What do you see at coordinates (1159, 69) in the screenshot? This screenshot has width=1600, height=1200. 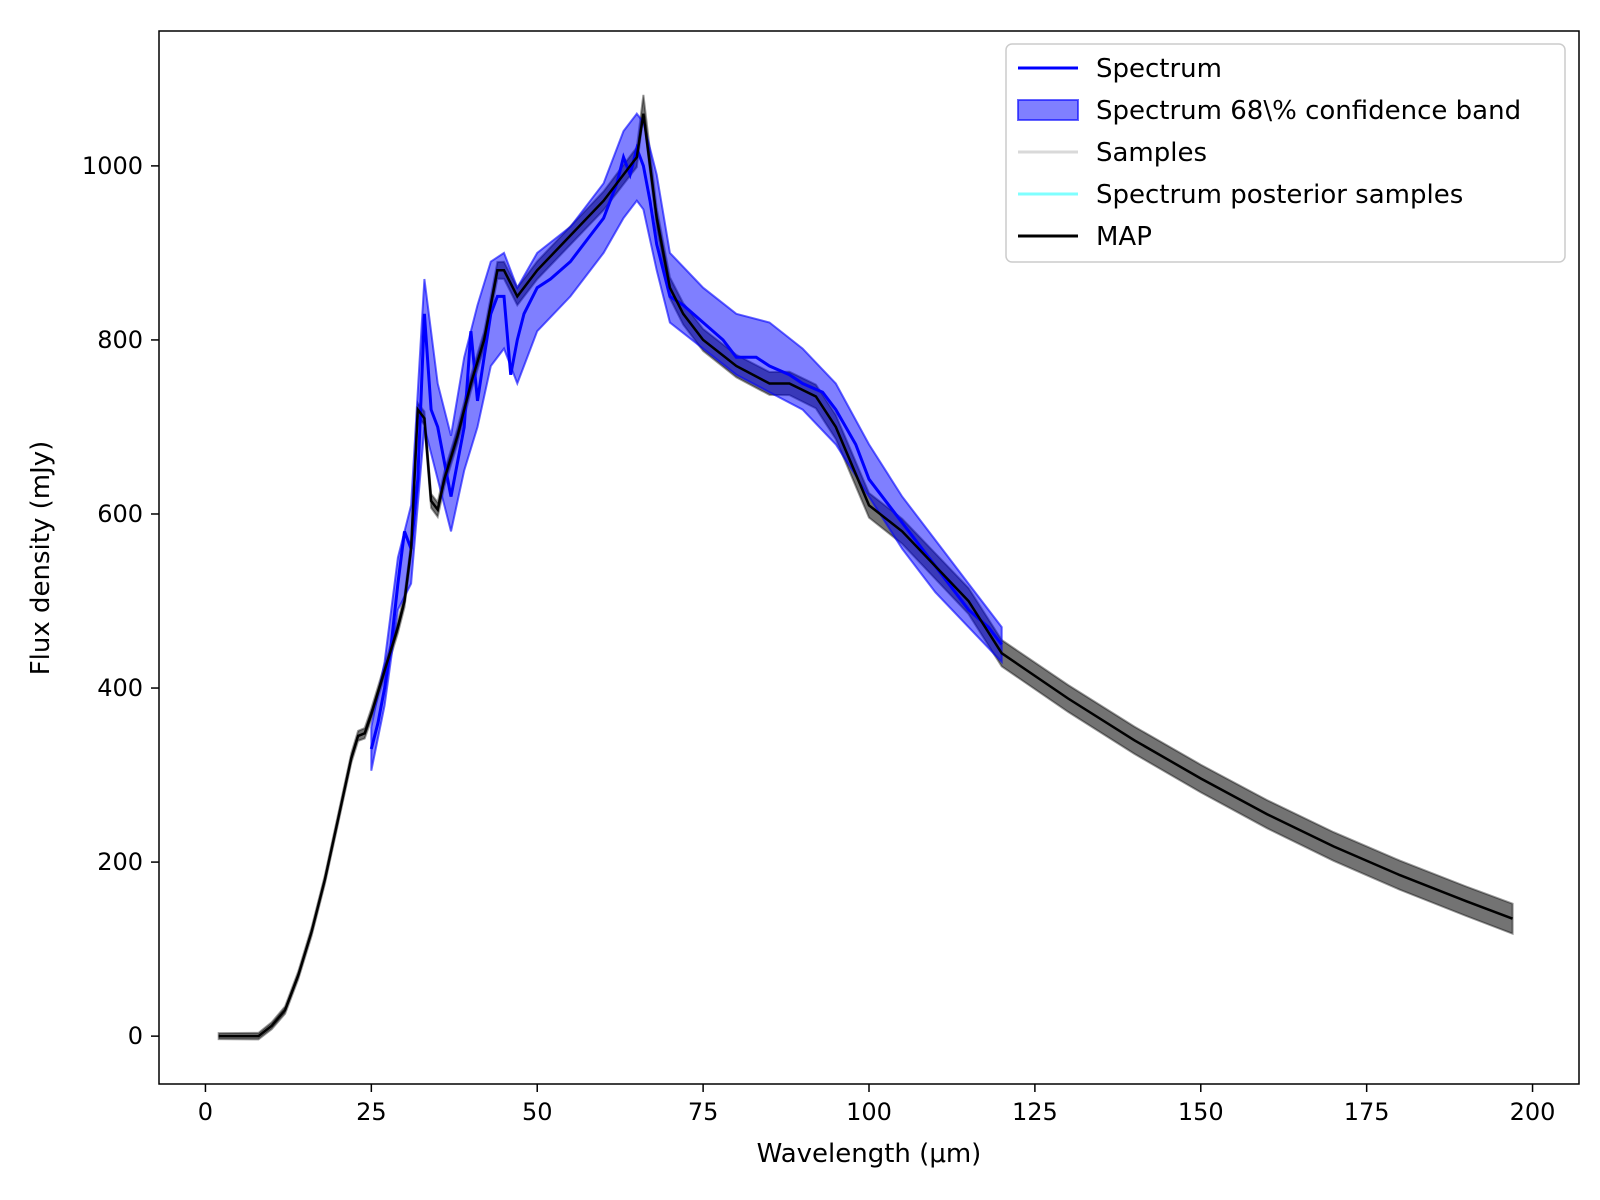 I see `legend-label: Spectrum` at bounding box center [1159, 69].